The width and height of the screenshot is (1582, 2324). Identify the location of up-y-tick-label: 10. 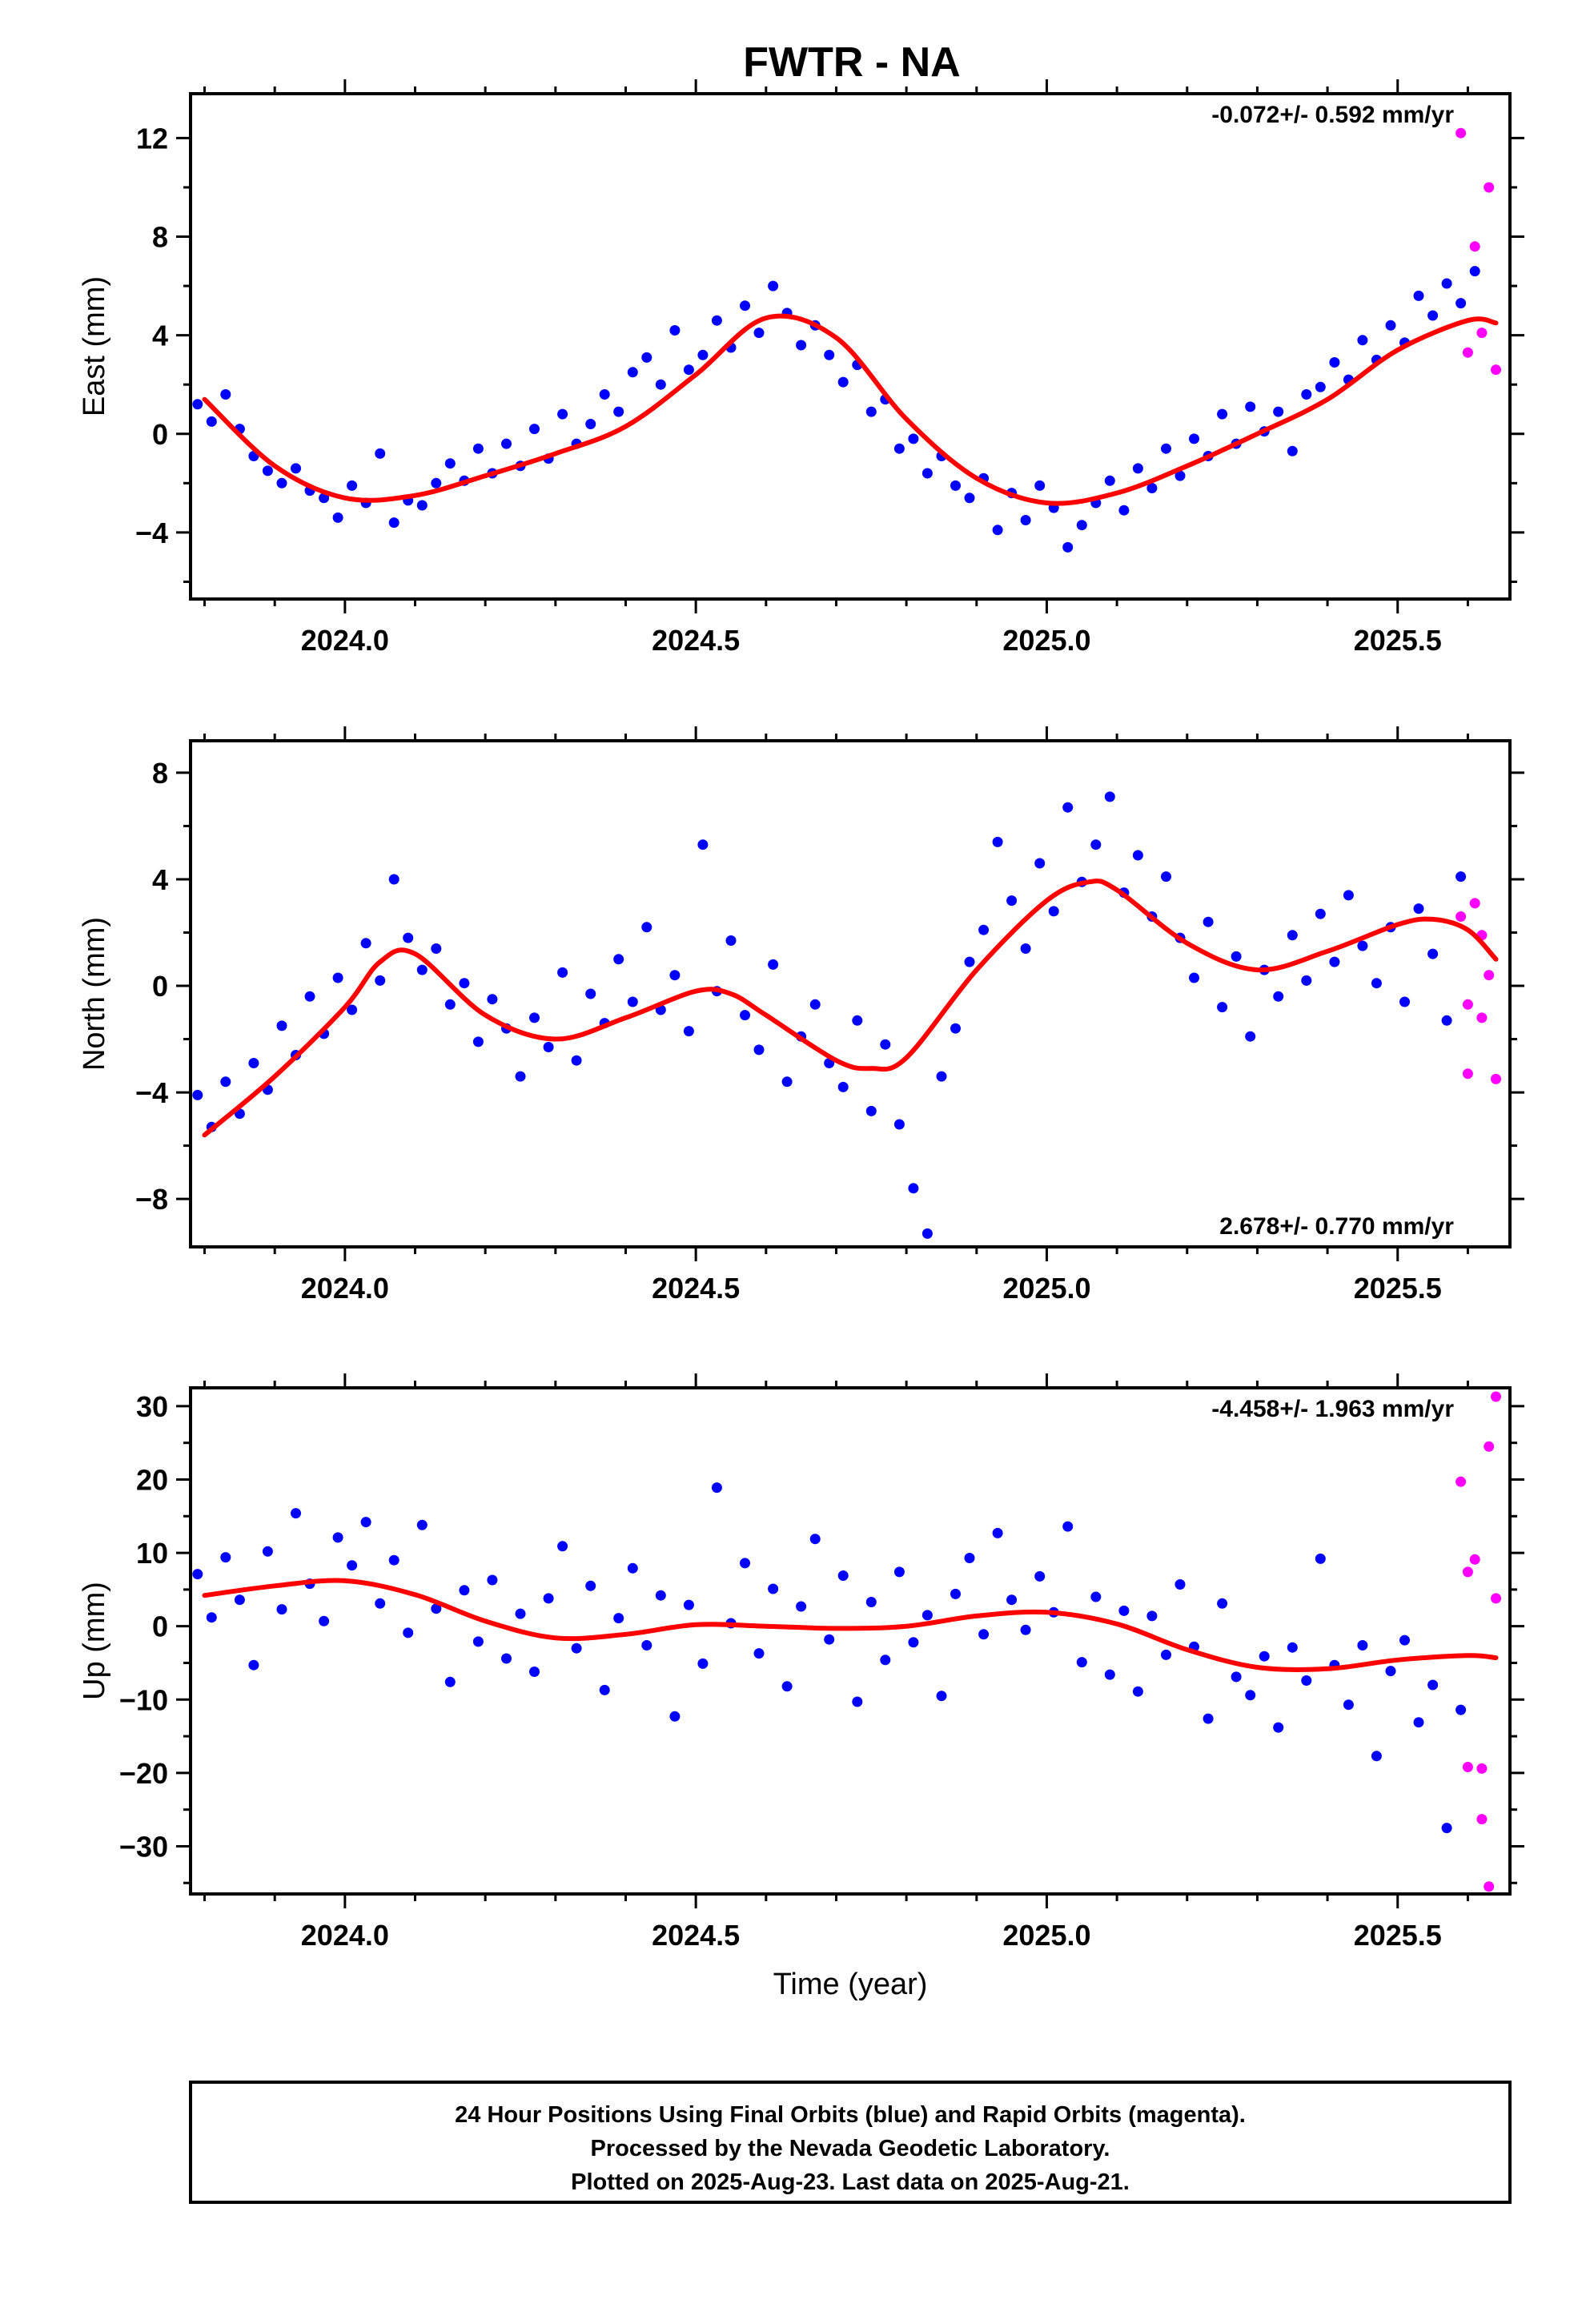
(152, 1553).